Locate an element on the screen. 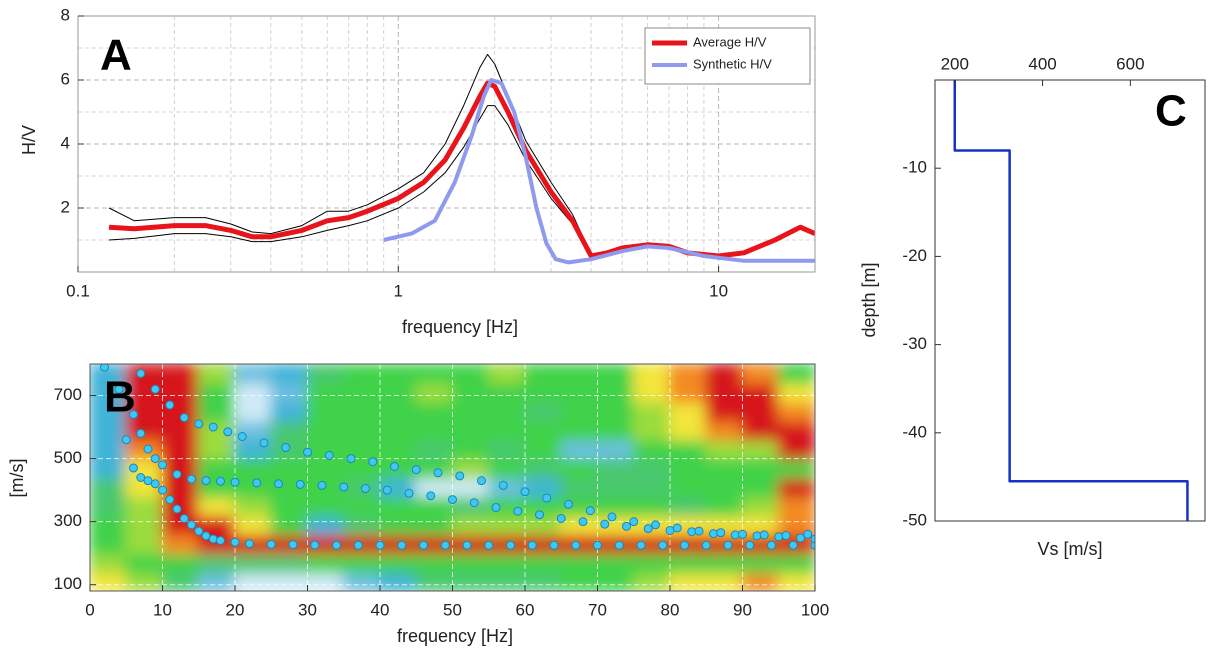 The height and width of the screenshot is (652, 1208). x-tick-label: 400 is located at coordinates (1042, 63).